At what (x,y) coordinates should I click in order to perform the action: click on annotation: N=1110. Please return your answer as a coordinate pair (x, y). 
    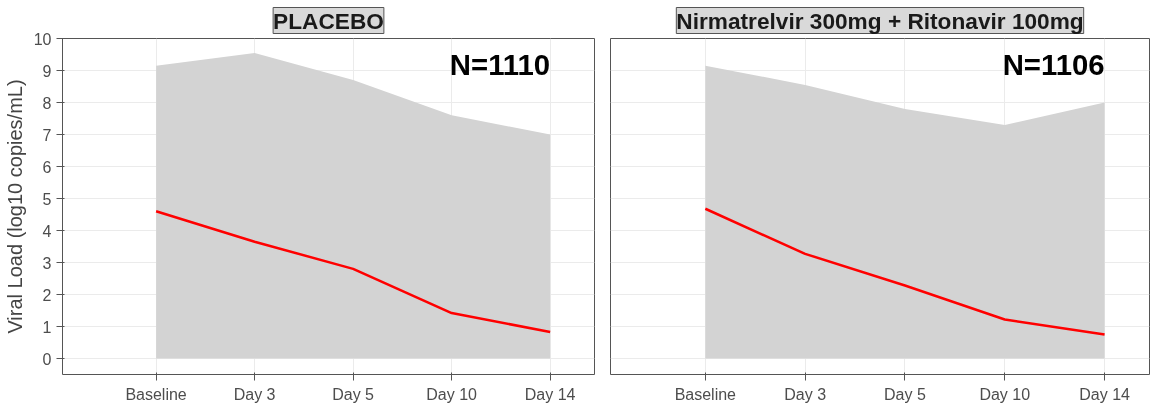
    Looking at the image, I should click on (500, 65).